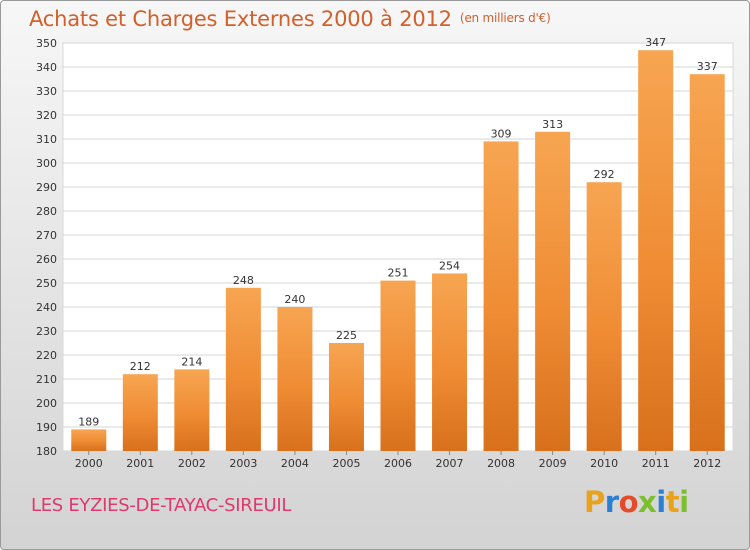  What do you see at coordinates (46, 235) in the screenshot?
I see `y-tick-label: 270` at bounding box center [46, 235].